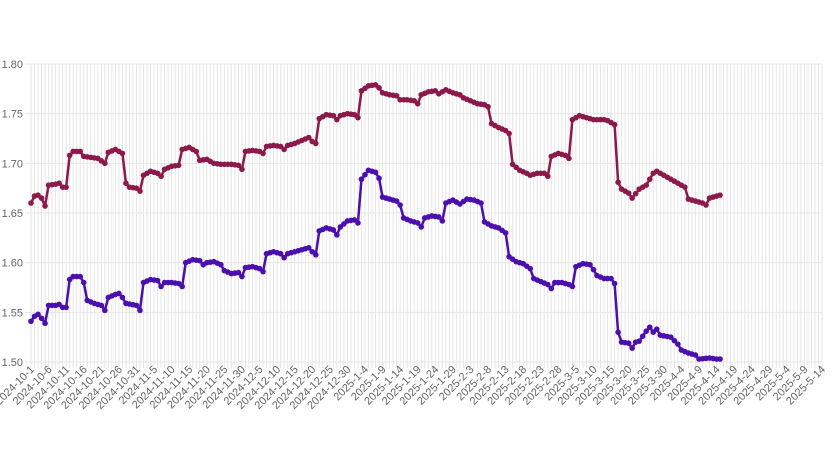  Describe the element at coordinates (12, 164) in the screenshot. I see `y-tick-label: 1.70` at that location.